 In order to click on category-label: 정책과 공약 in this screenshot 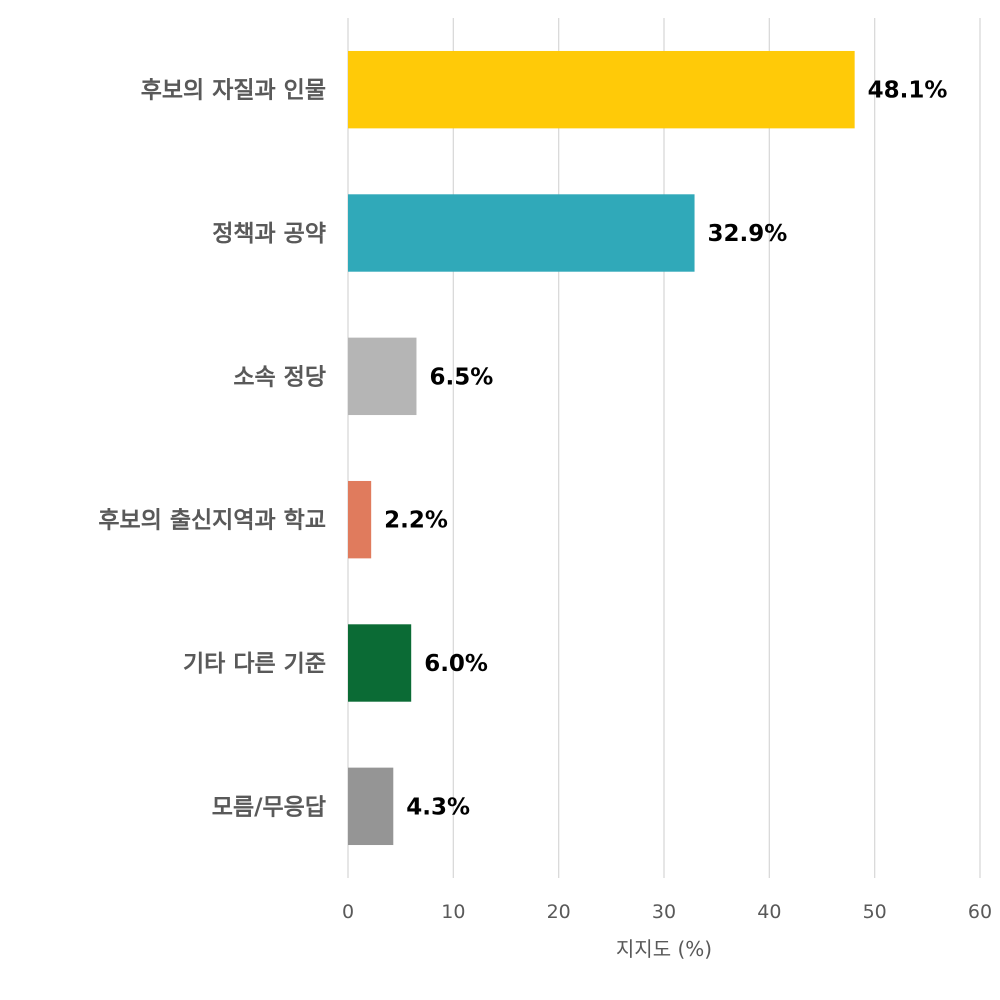, I will do `click(269, 234)`.